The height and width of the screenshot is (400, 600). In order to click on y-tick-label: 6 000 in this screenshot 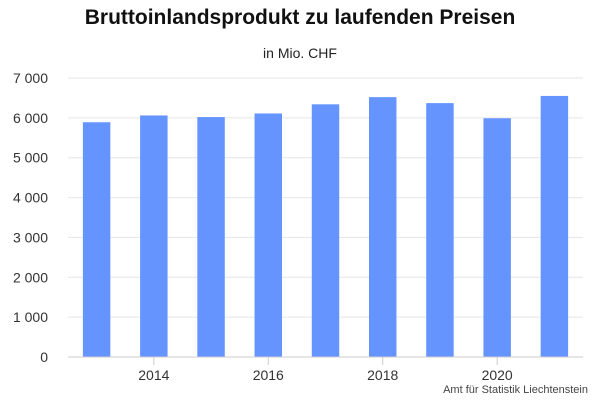, I will do `click(30, 118)`.